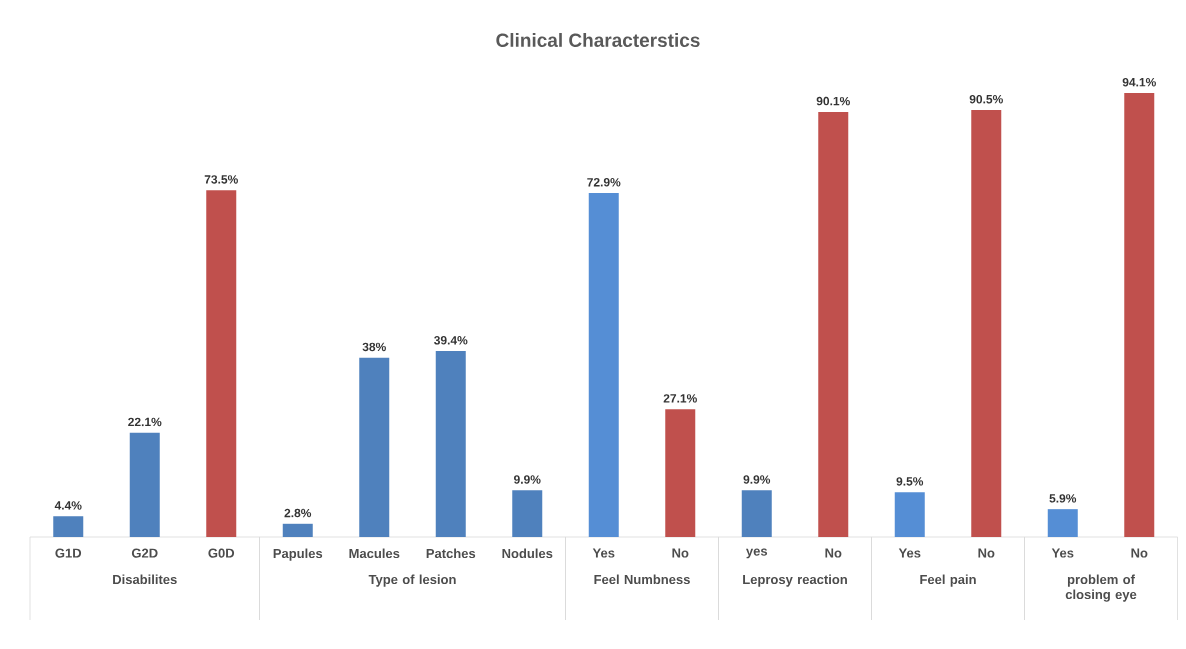 The image size is (1186, 649). Describe the element at coordinates (1101, 588) in the screenshot. I see `x-axis-title: problem of closing eye` at that location.